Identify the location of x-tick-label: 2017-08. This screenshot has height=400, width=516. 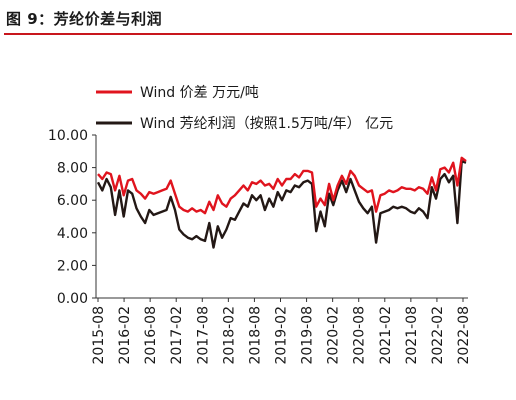
(203, 335).